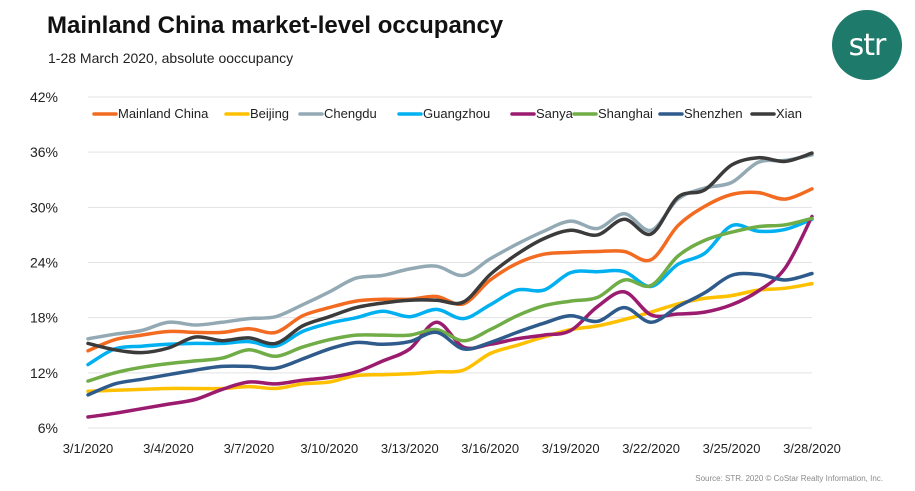 The width and height of the screenshot is (915, 491). What do you see at coordinates (571, 448) in the screenshot?
I see `x-tick-label: 3/19/2020` at bounding box center [571, 448].